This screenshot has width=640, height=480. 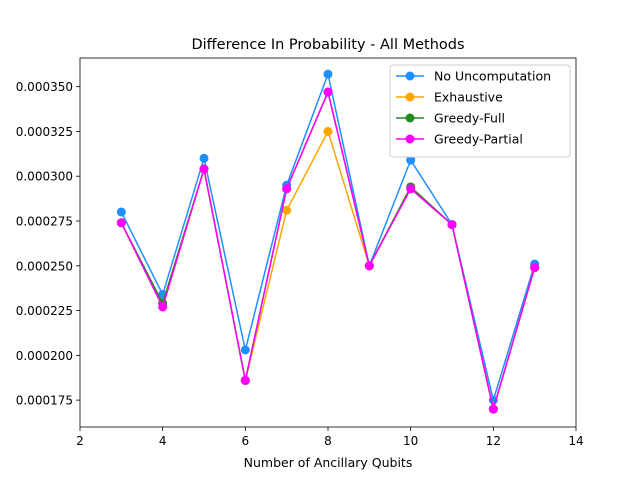 What do you see at coordinates (246, 441) in the screenshot?
I see `x-tick-label: 6` at bounding box center [246, 441].